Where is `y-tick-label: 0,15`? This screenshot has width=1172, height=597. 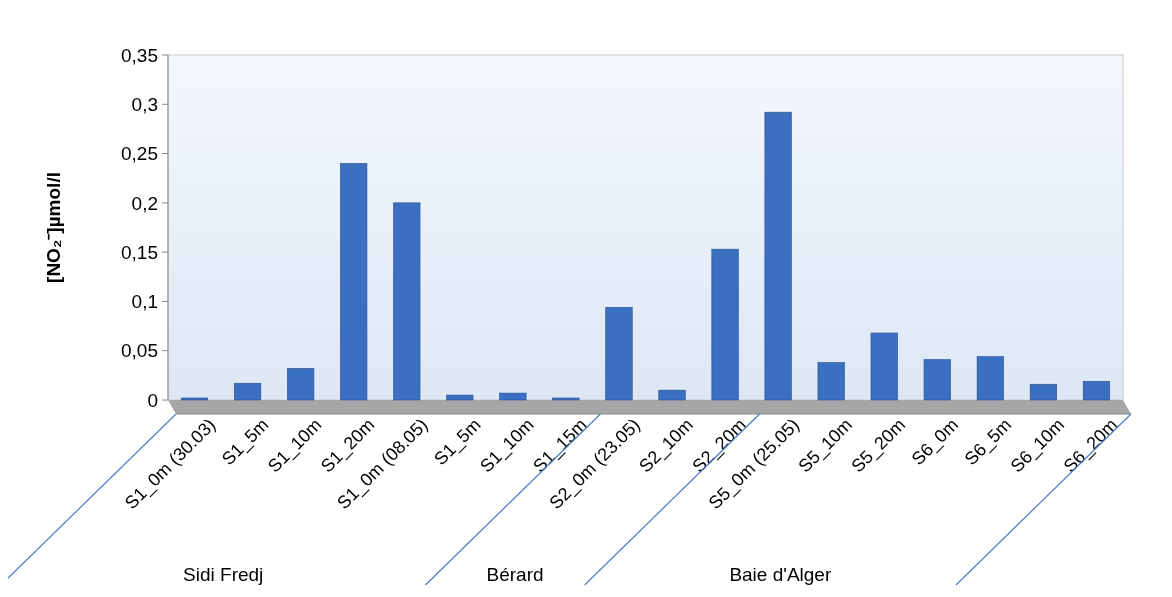 y-tick-label: 0,15 is located at coordinates (139, 252).